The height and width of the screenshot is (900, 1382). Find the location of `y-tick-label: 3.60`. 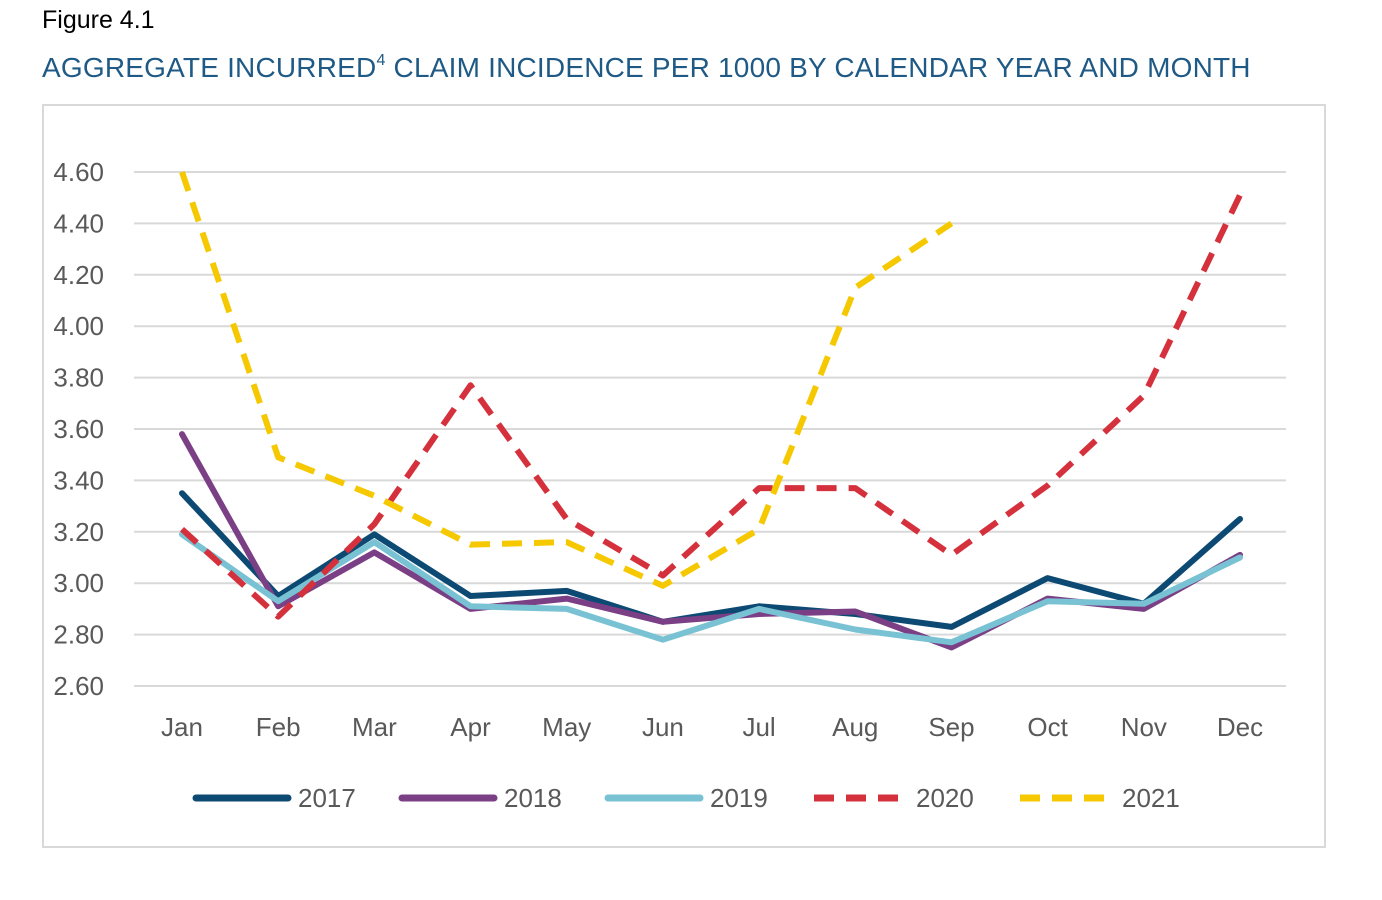

y-tick-label: 3.60 is located at coordinates (78, 429).